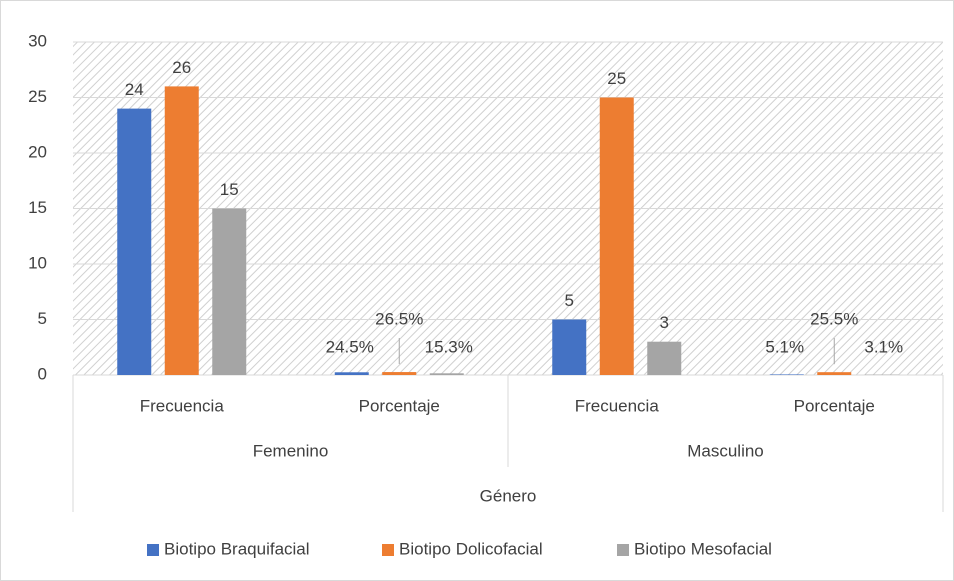 This screenshot has height=581, width=954. What do you see at coordinates (834, 318) in the screenshot?
I see `data-label: 25.5%` at bounding box center [834, 318].